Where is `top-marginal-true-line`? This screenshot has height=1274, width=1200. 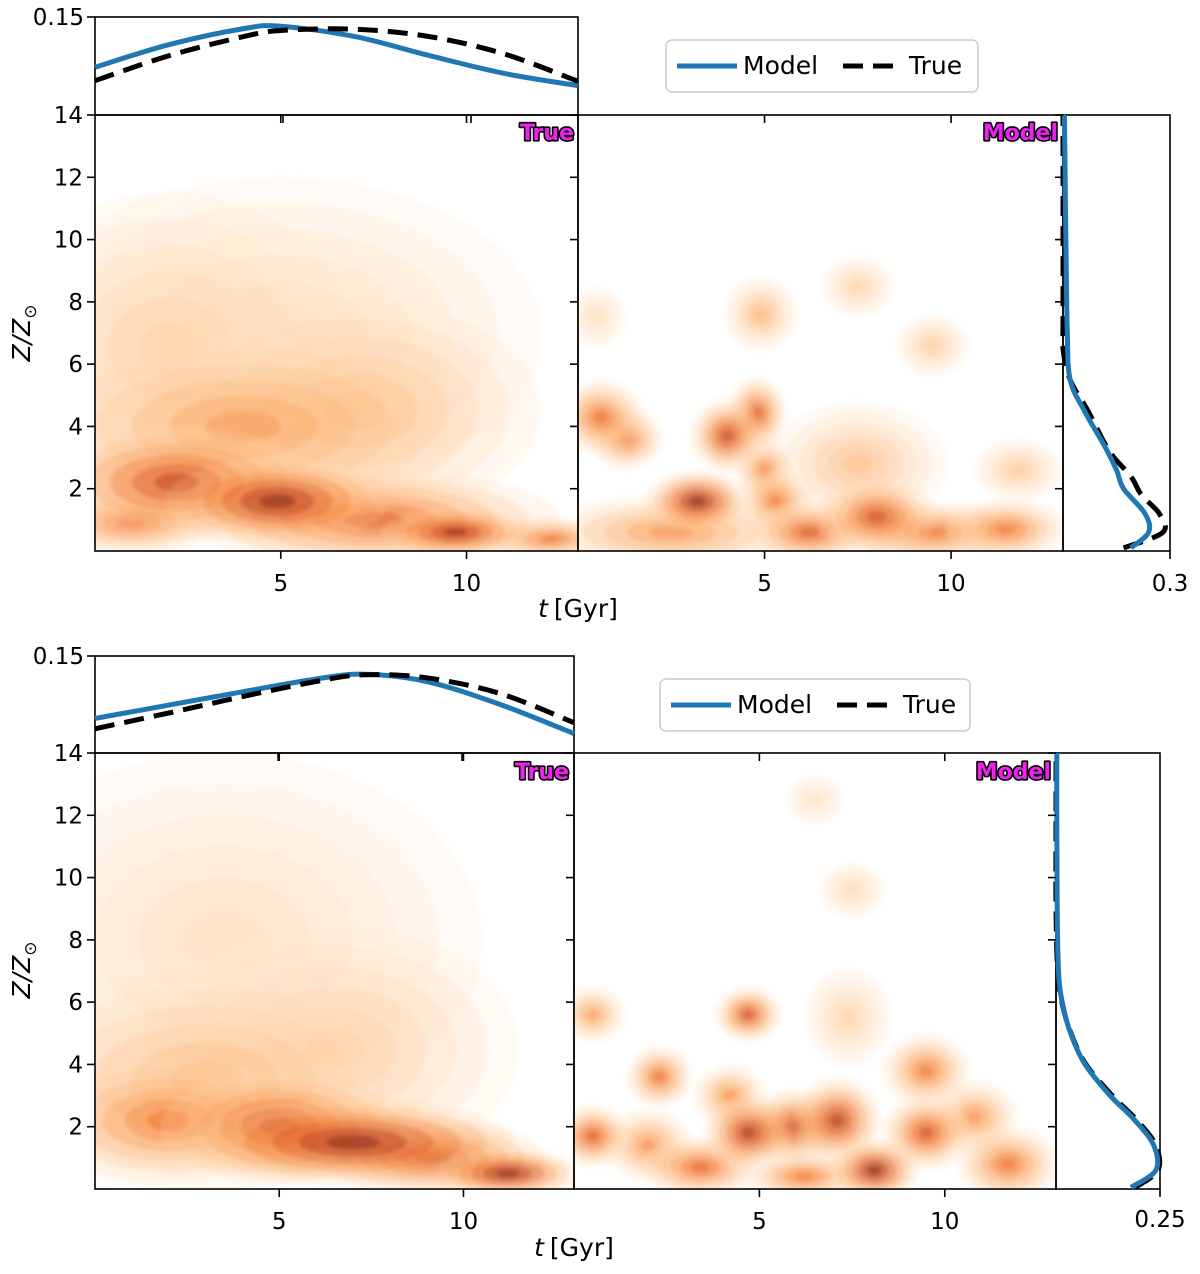 top-marginal-true-line is located at coordinates (334, 702).